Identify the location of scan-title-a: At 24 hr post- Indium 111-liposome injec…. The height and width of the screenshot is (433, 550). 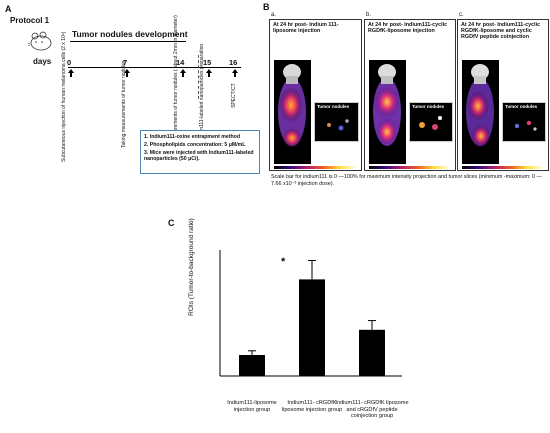
(306, 28).